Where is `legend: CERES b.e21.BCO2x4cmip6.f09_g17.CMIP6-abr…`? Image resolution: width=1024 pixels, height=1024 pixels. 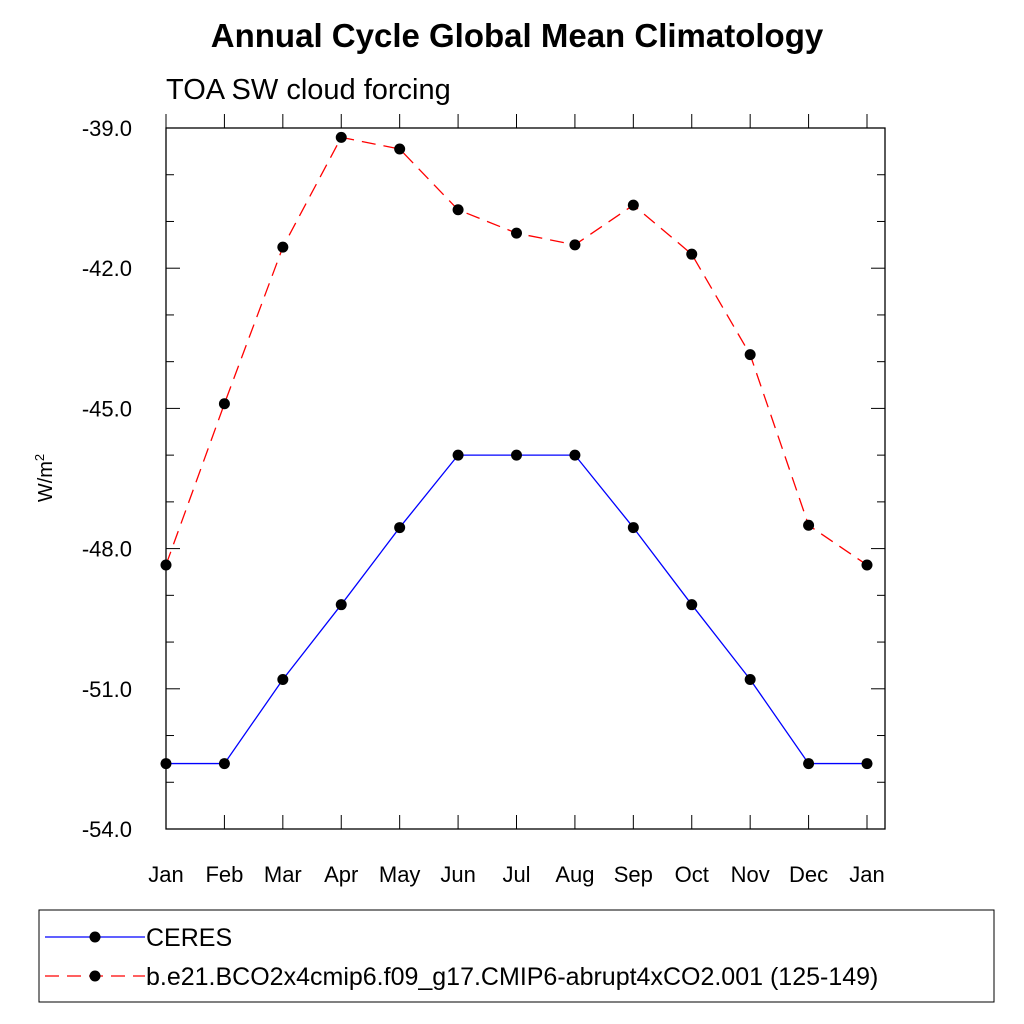 legend: CERES b.e21.BCO2x4cmip6.f09_g17.CMIP6-abr… is located at coordinates (516, 956).